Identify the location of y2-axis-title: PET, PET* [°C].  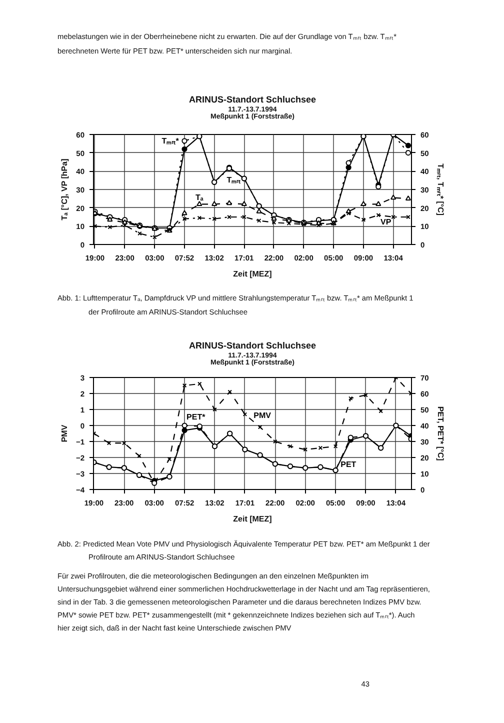
(440, 433).